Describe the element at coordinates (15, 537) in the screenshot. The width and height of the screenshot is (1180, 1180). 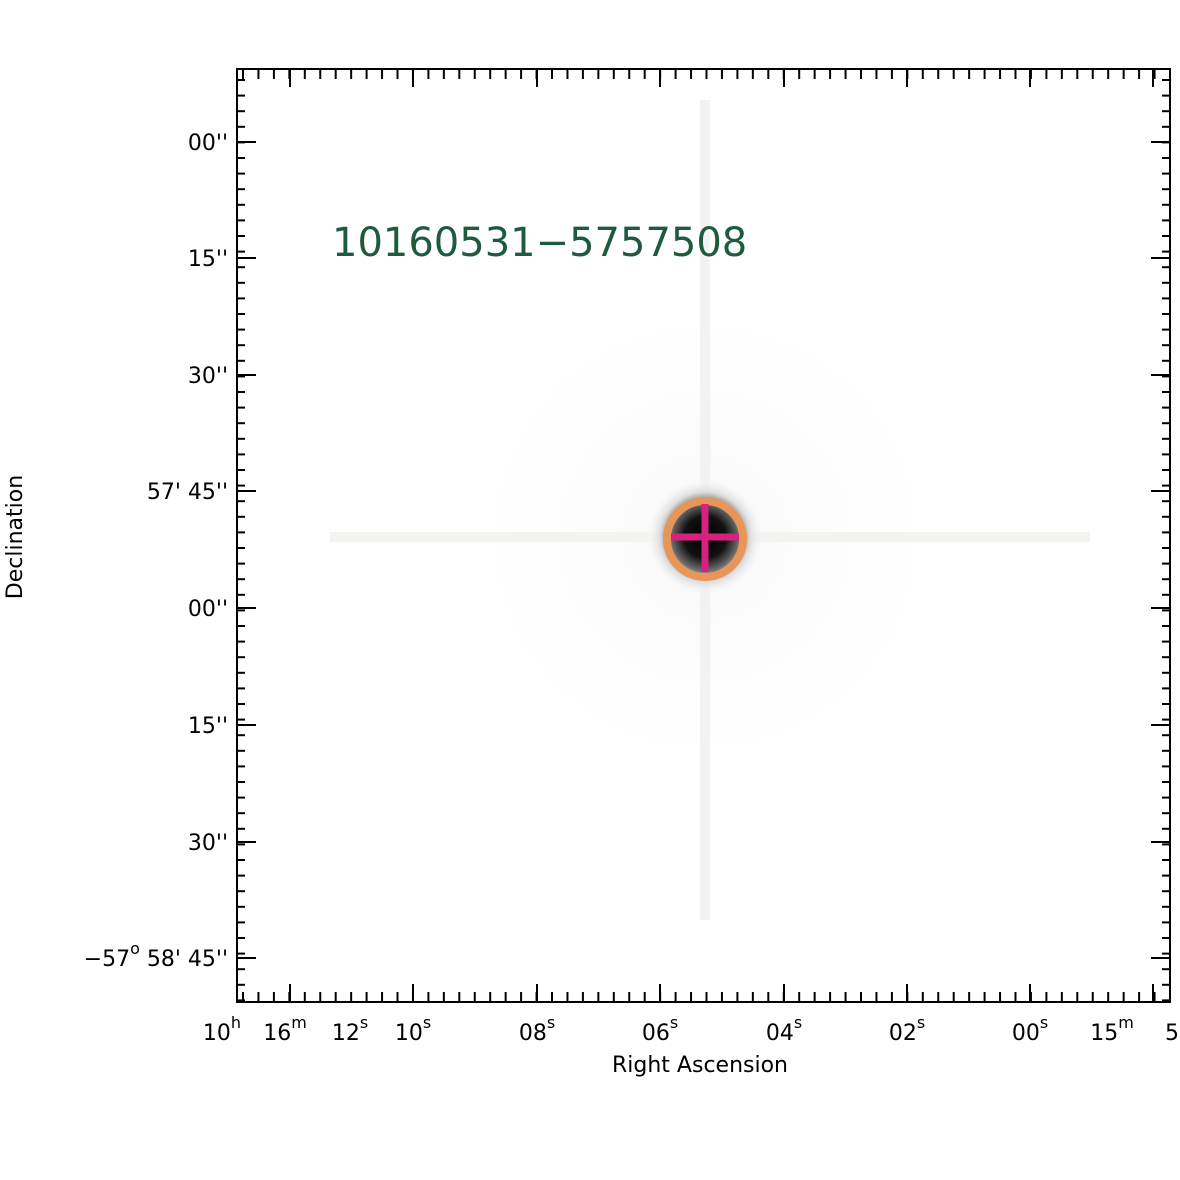
I see `y-axis-label: Declination` at that location.